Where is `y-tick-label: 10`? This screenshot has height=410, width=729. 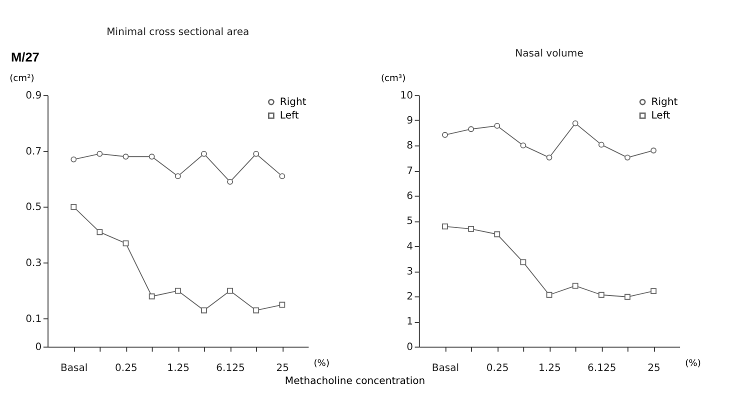 y-tick-label: 10 is located at coordinates (406, 96).